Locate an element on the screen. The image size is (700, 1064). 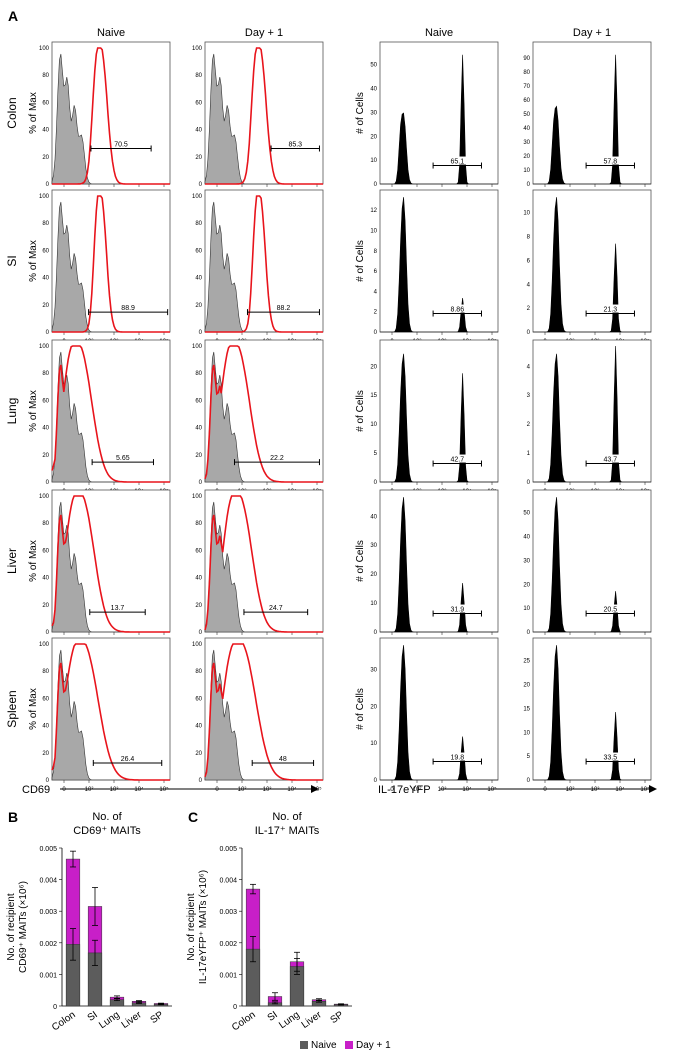
gate-value: 88.2 is located at coordinates (284, 308).